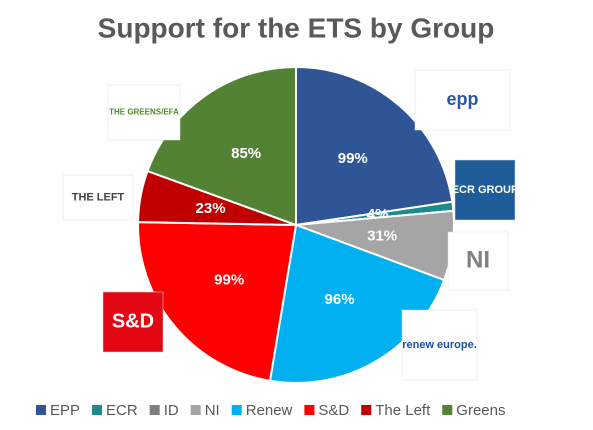 The height and width of the screenshot is (430, 593). Describe the element at coordinates (212, 410) in the screenshot. I see `legend-label: NI` at that location.